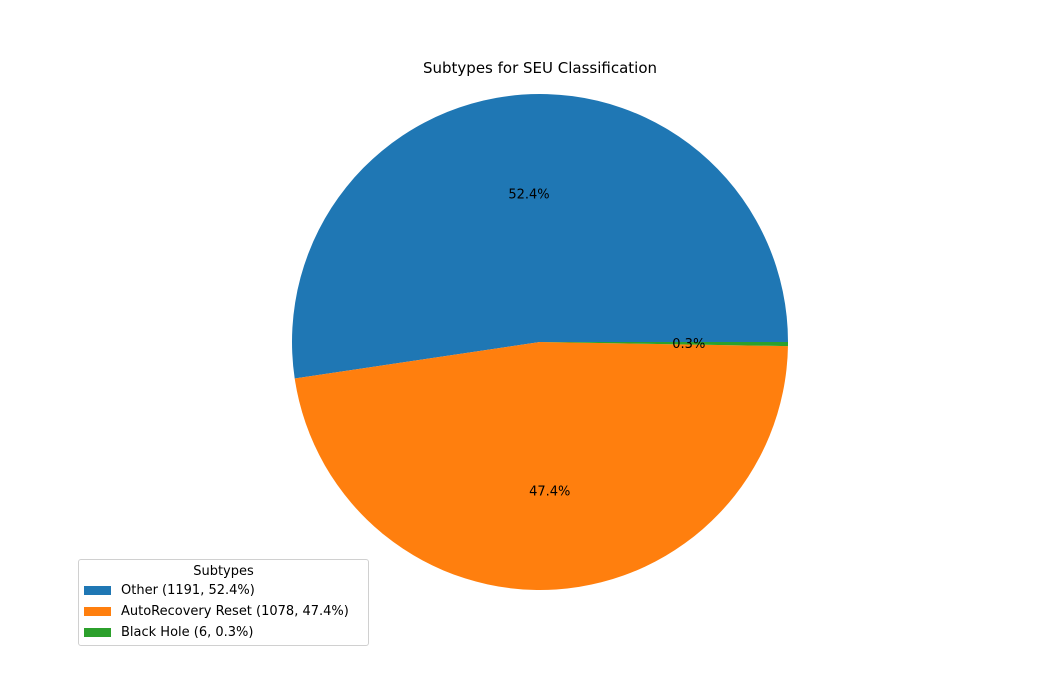  Describe the element at coordinates (235, 611) in the screenshot. I see `legend-label-autorecovery-reset: AutoRecovery Reset (1078, 47.4%)` at that location.